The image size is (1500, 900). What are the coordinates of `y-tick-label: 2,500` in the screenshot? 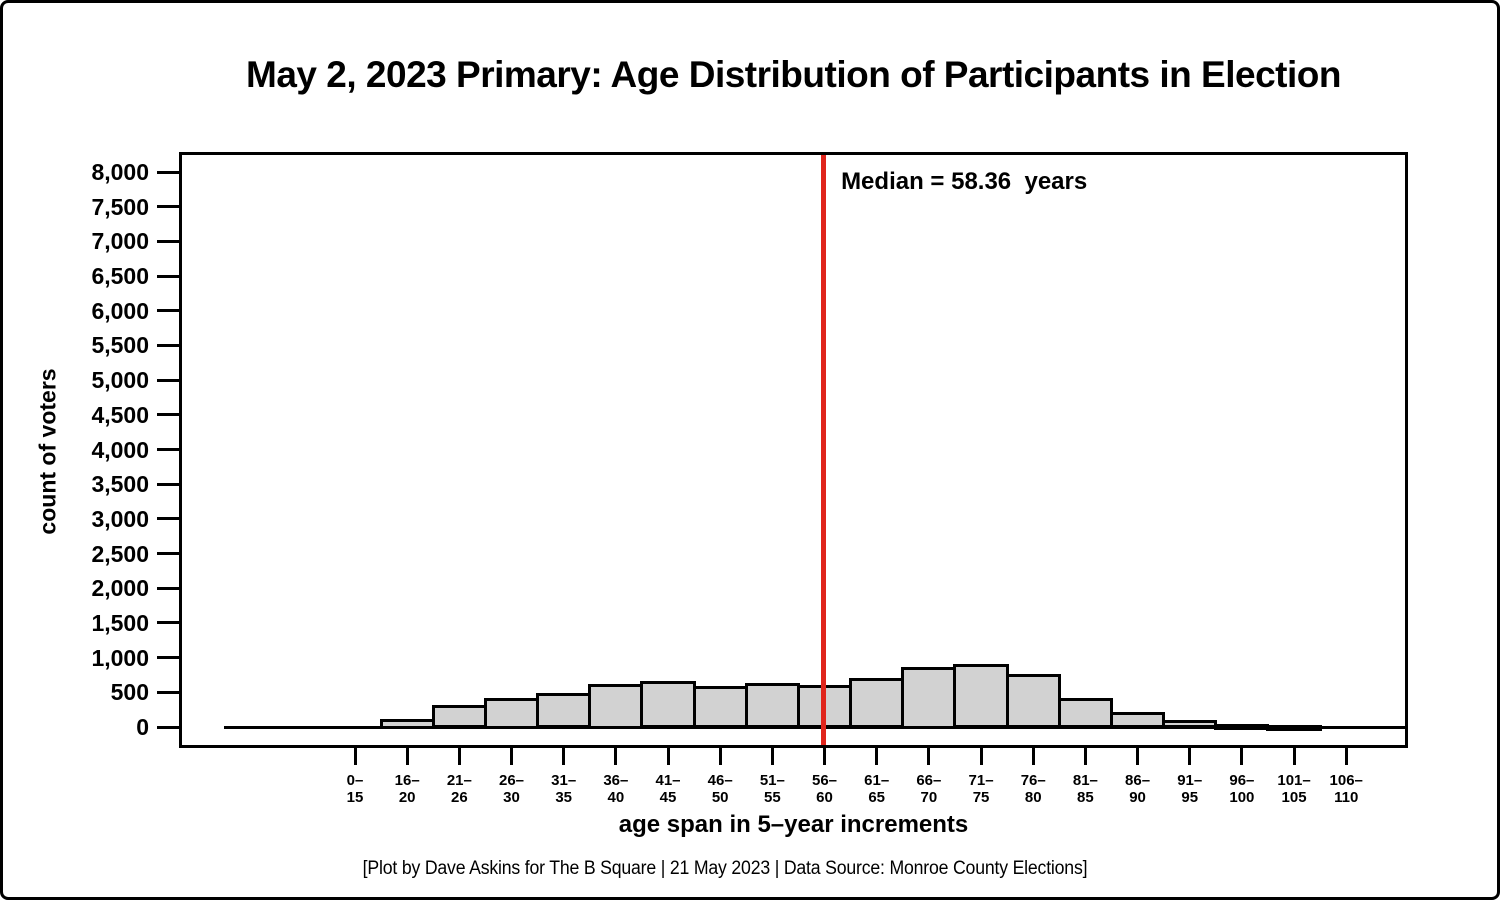 It's located at (120, 553).